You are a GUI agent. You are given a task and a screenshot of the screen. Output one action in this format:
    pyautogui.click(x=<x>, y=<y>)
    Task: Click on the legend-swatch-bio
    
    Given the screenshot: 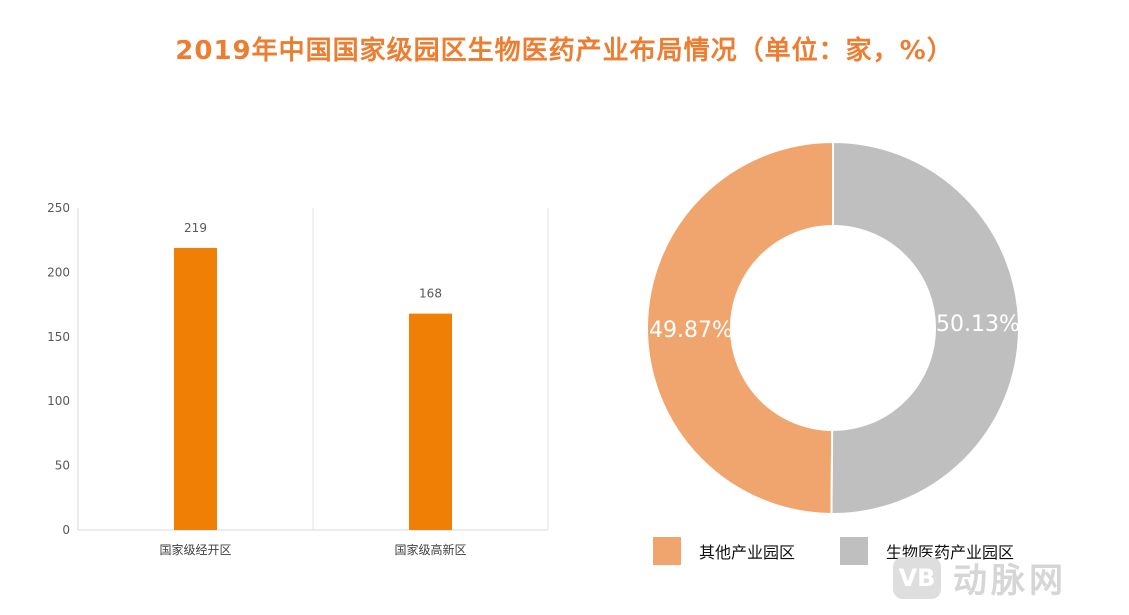 What is the action you would take?
    pyautogui.click(x=854, y=551)
    